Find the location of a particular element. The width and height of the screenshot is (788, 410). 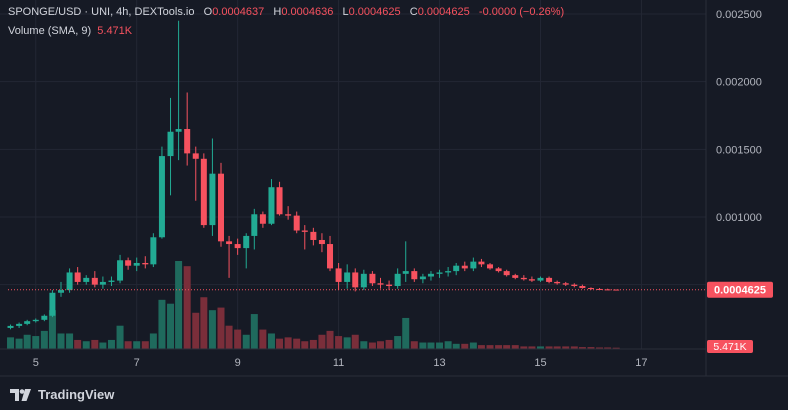

volume-tag: 5.471K is located at coordinates (730, 346).